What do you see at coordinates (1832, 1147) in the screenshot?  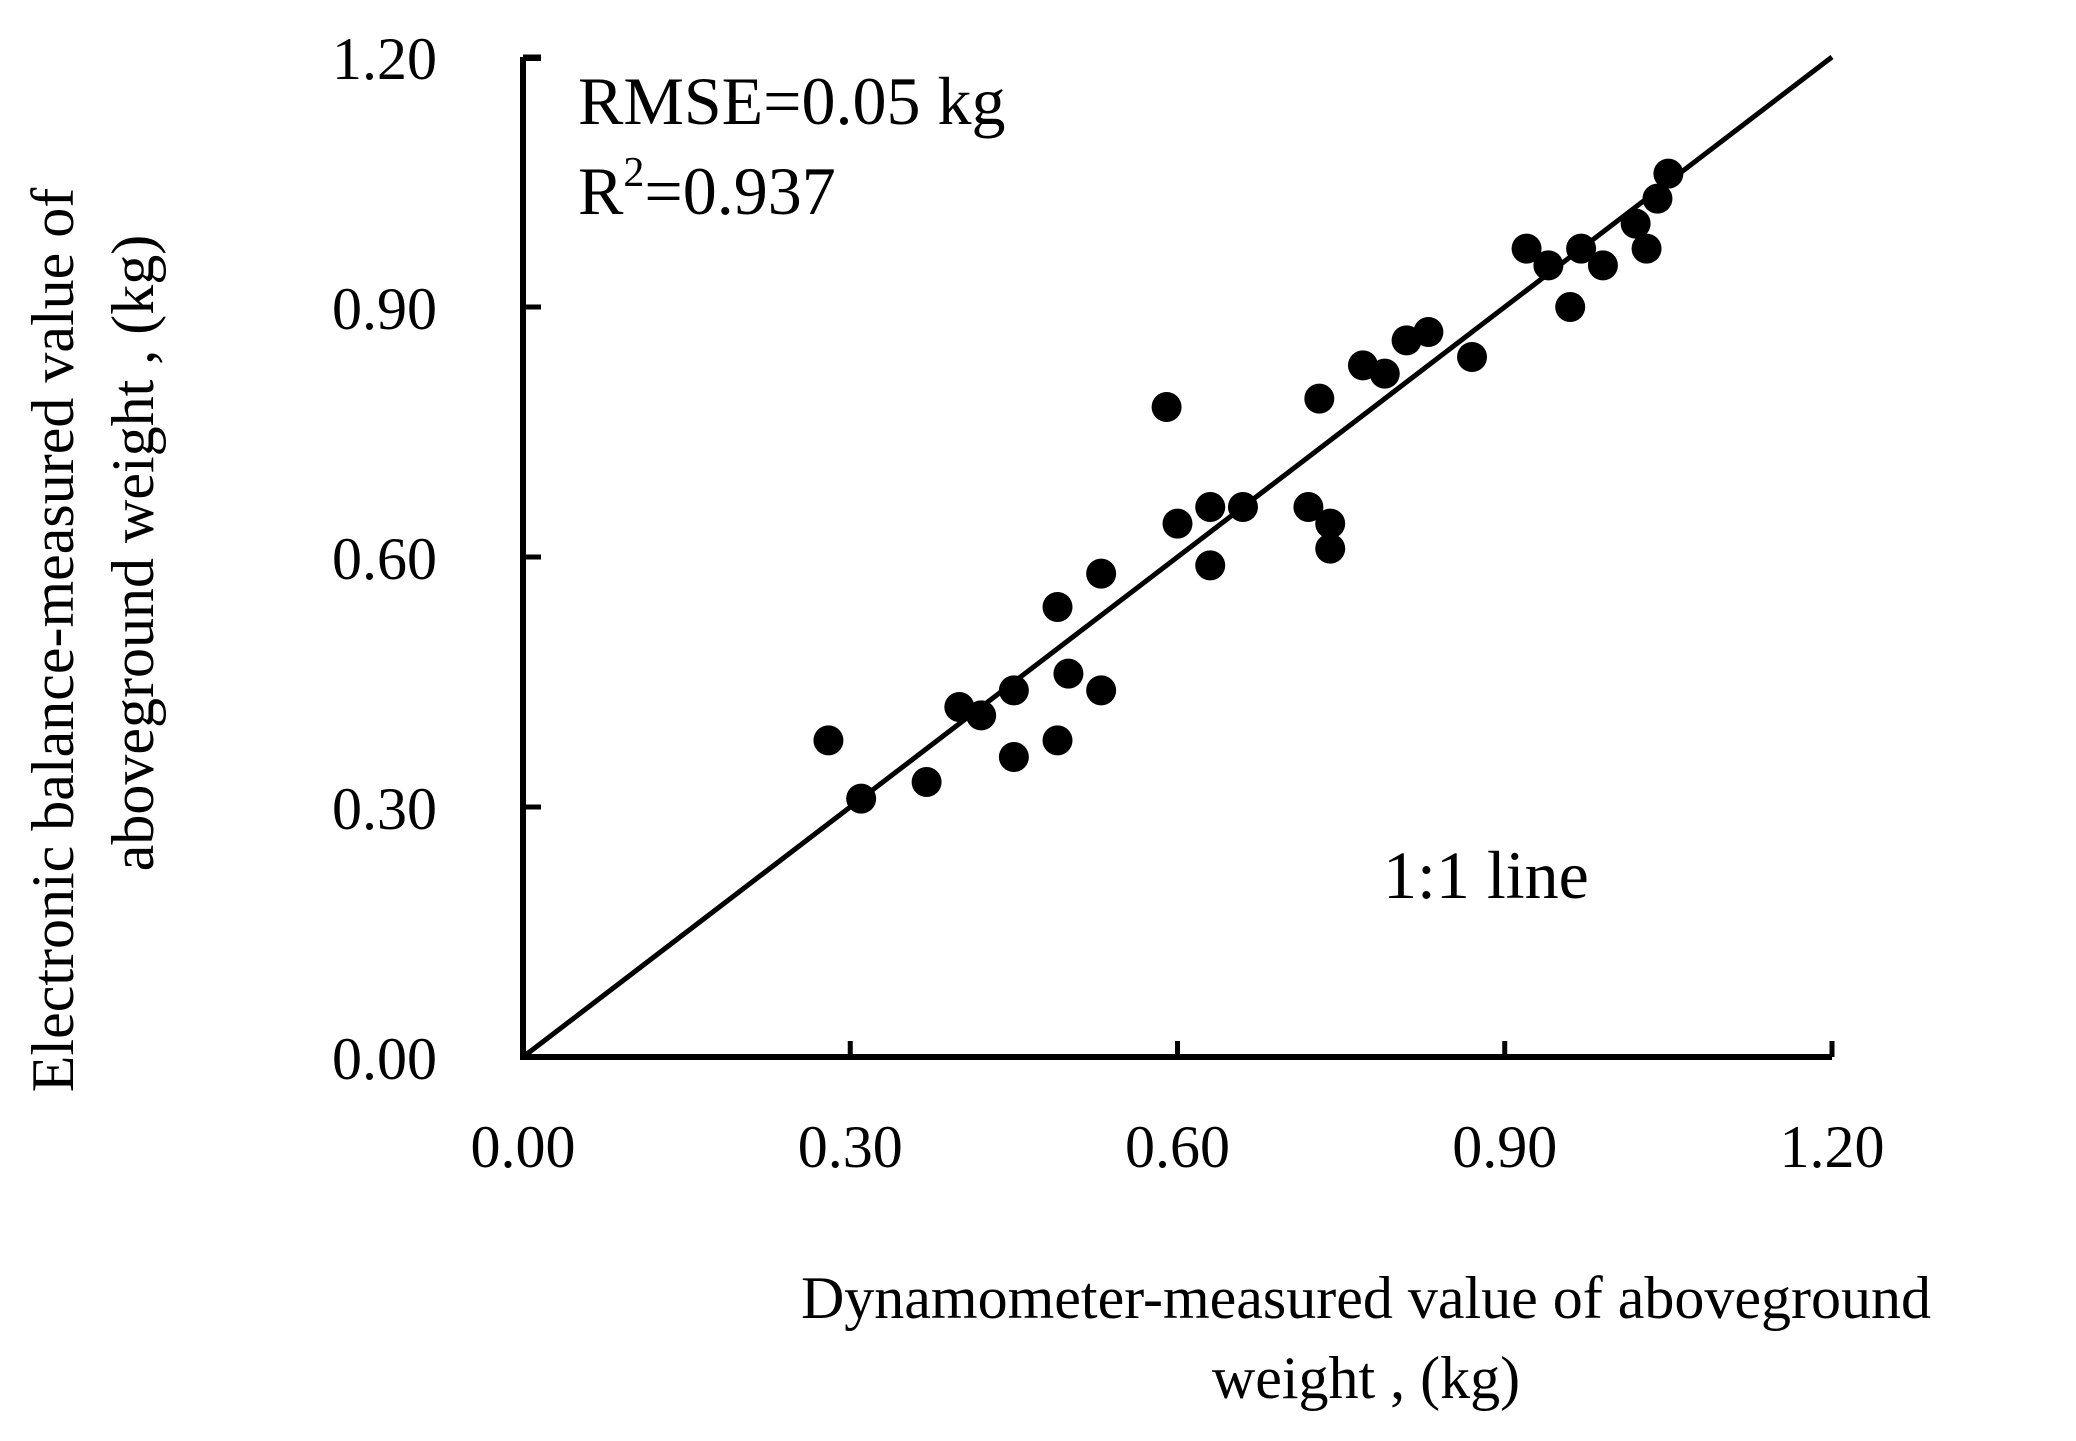 I see `x-tick-label: 1.20` at bounding box center [1832, 1147].